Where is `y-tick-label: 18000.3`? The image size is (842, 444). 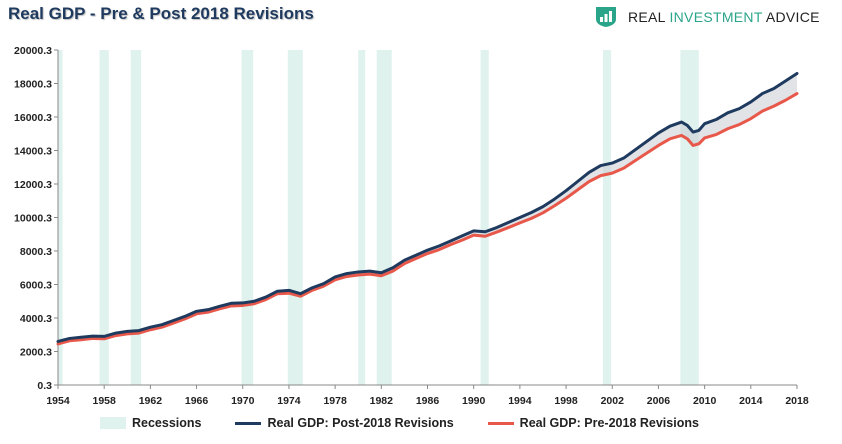
y-tick-label: 18000.3 is located at coordinates (33, 85).